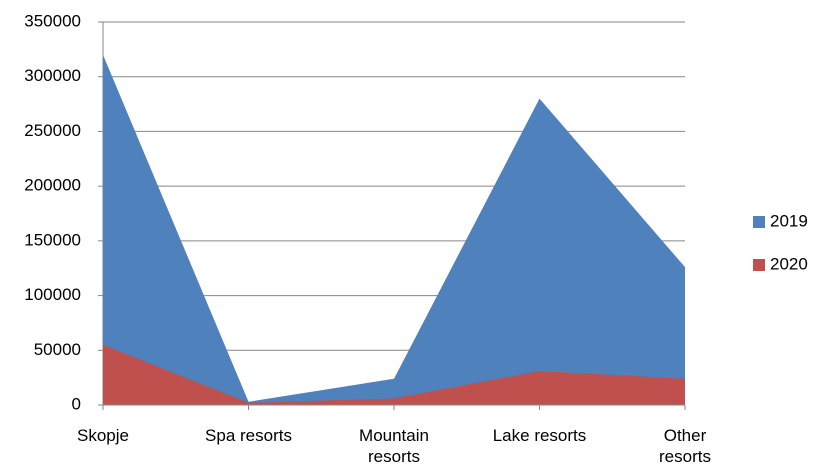 Image resolution: width=824 pixels, height=470 pixels. Describe the element at coordinates (76, 403) in the screenshot. I see `y-tick-label: 0` at that location.